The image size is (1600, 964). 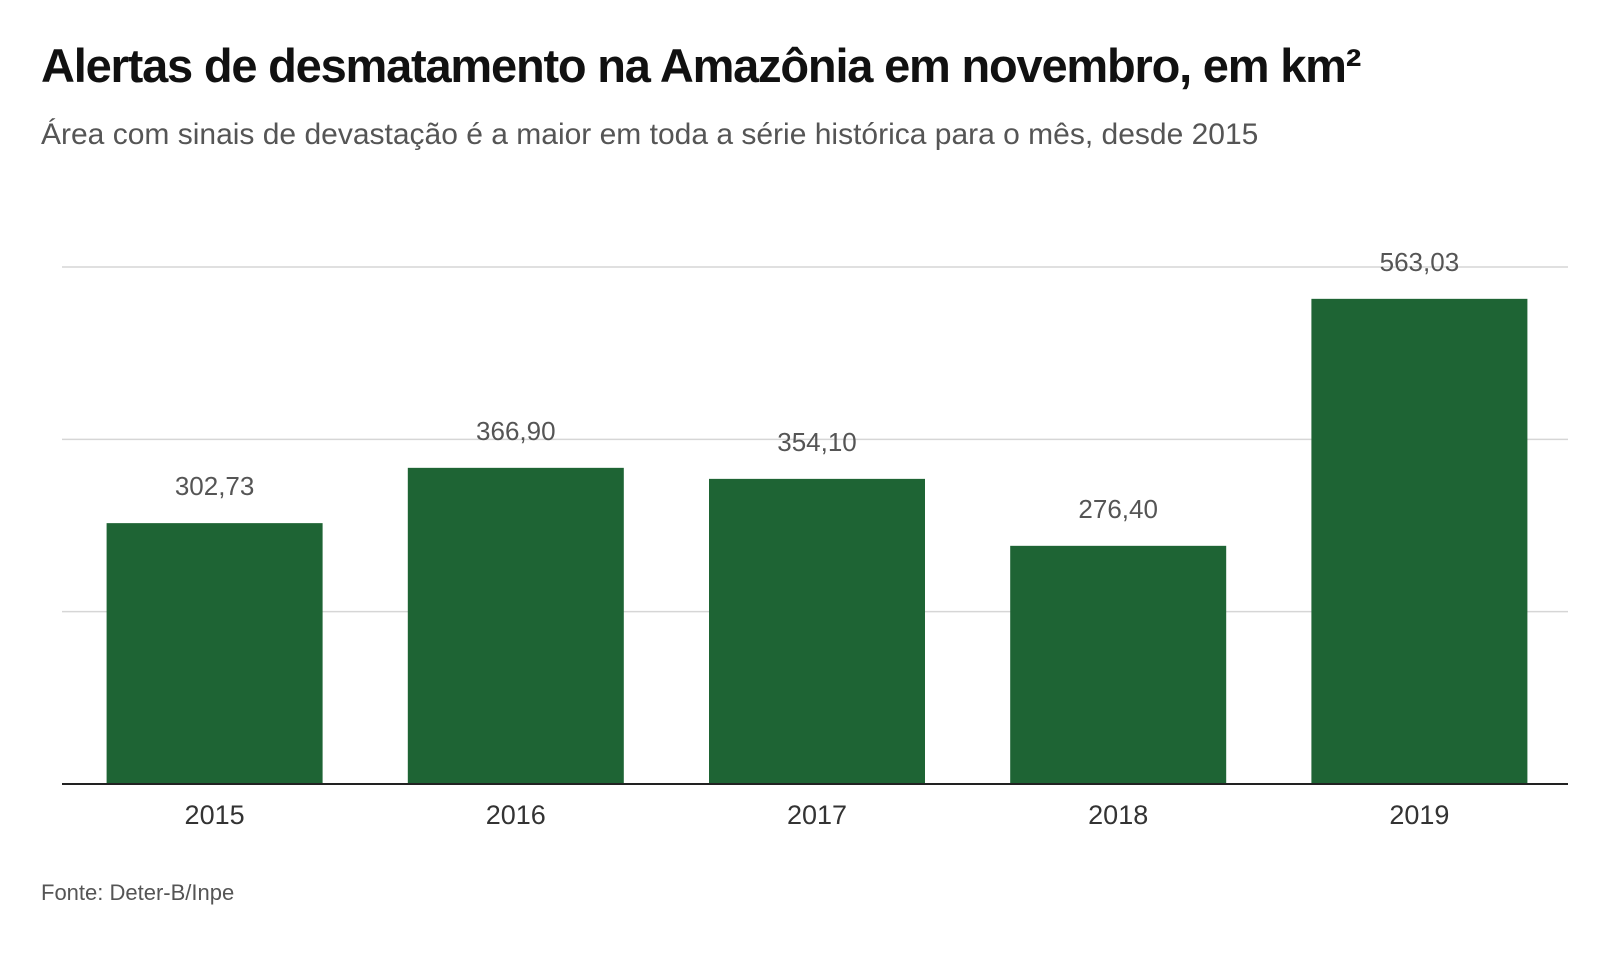 I want to click on x-tick-2017: 2017, so click(x=817, y=815).